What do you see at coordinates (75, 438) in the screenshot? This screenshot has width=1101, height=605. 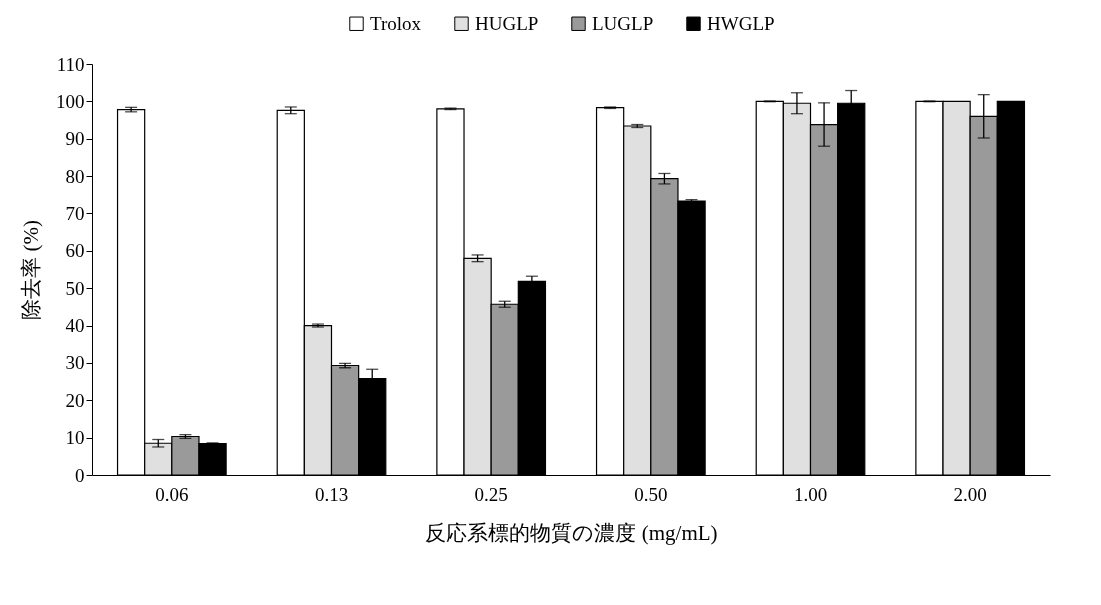 I see `y-tick-label: 10` at bounding box center [75, 438].